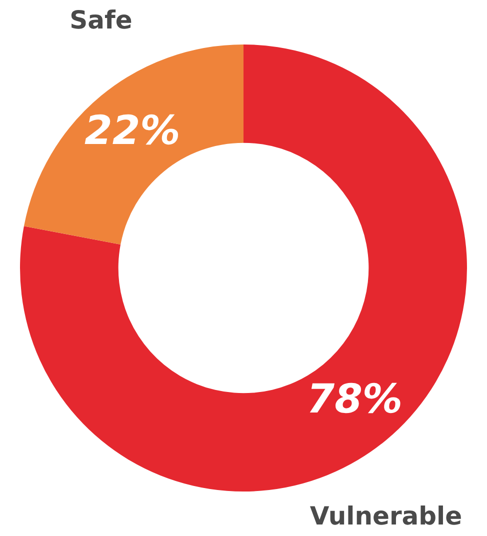  I want to click on slice-label: Vulnerable, so click(386, 516).